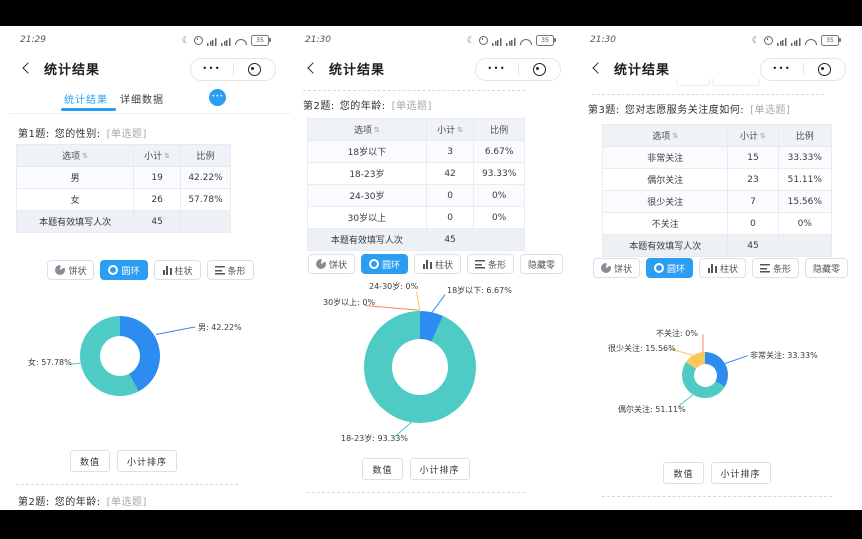 This screenshot has height=539, width=862. Describe the element at coordinates (82, 500) in the screenshot. I see `next-question-title: 第2题: 您的年龄: [单选题]` at that location.